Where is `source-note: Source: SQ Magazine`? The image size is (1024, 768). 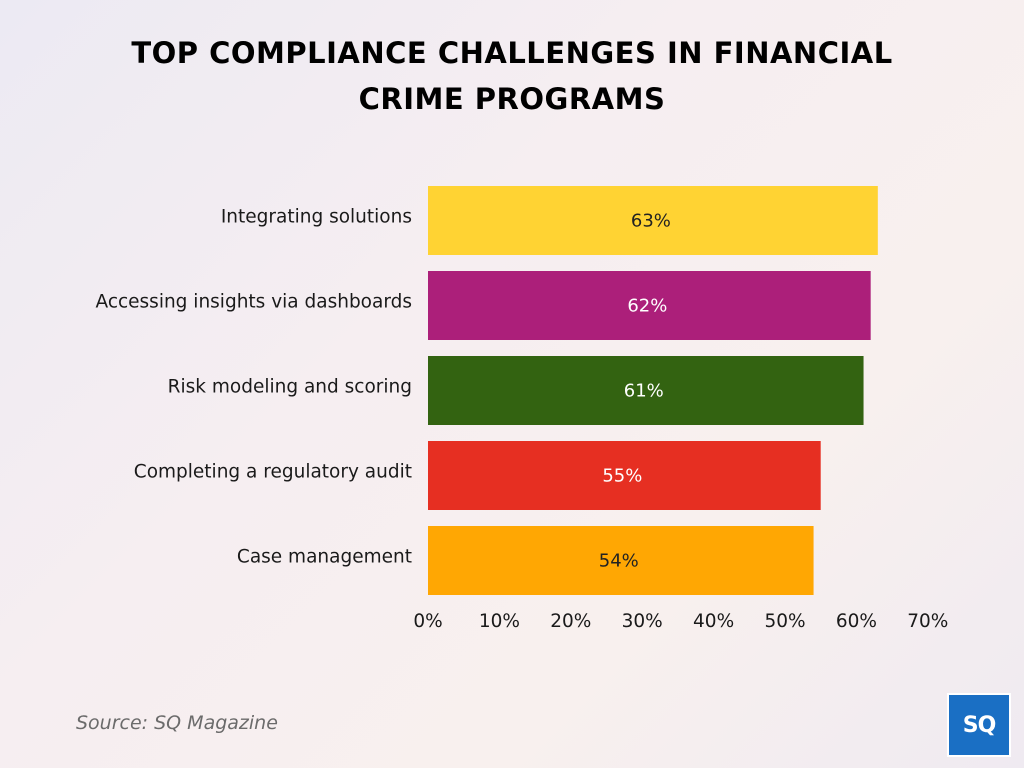
source-note: Source: SQ Magazine is located at coordinates (177, 723).